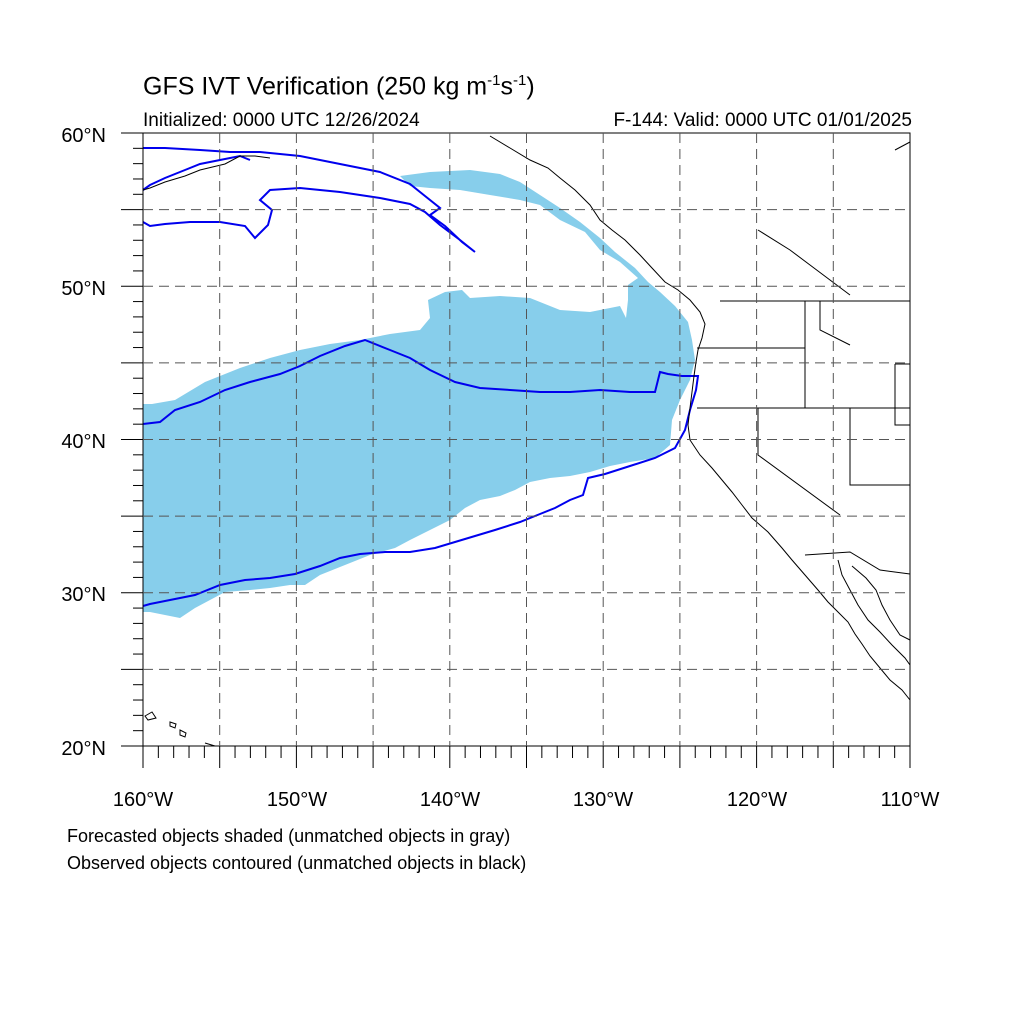 Image resolution: width=1024 pixels, height=1024 pixels. Describe the element at coordinates (803, 408) in the screenshot. I see `state-borders` at that location.